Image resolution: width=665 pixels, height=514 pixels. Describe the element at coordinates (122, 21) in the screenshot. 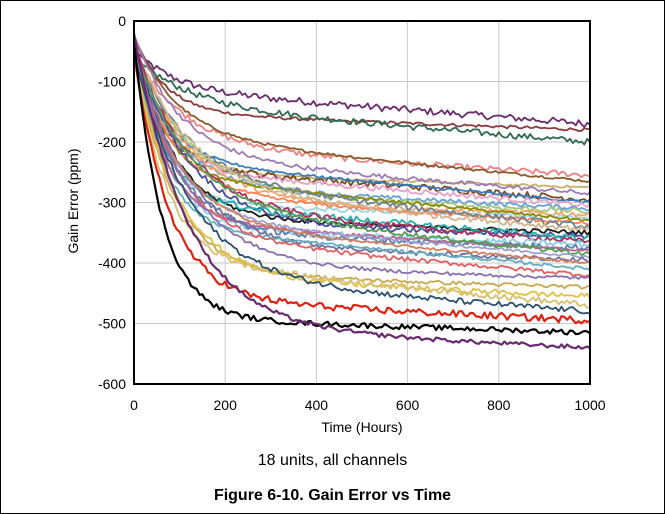

I see `y-tick-label: 0` at that location.